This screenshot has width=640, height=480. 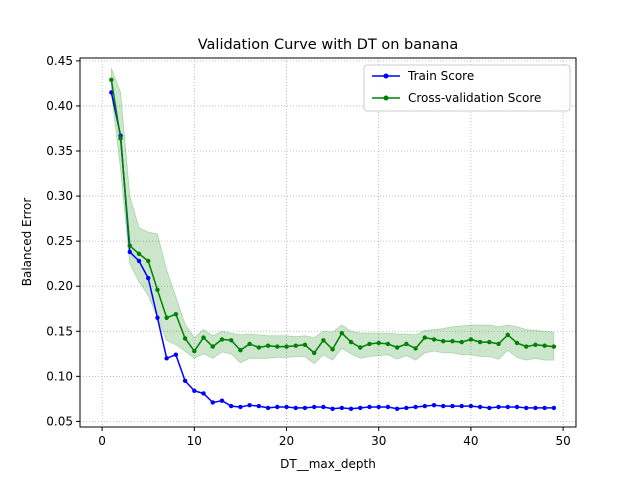 What do you see at coordinates (386, 98) in the screenshot?
I see `legend-marker-cv` at bounding box center [386, 98].